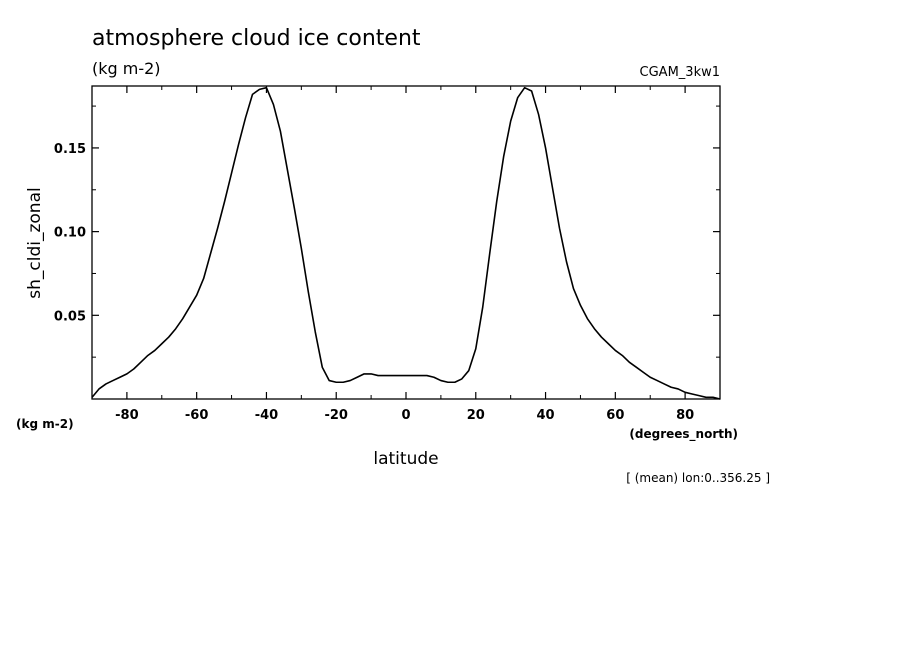 This screenshot has height=654, width=904. What do you see at coordinates (70, 233) in the screenshot?
I see `y-tick-label: 0.10` at bounding box center [70, 233].